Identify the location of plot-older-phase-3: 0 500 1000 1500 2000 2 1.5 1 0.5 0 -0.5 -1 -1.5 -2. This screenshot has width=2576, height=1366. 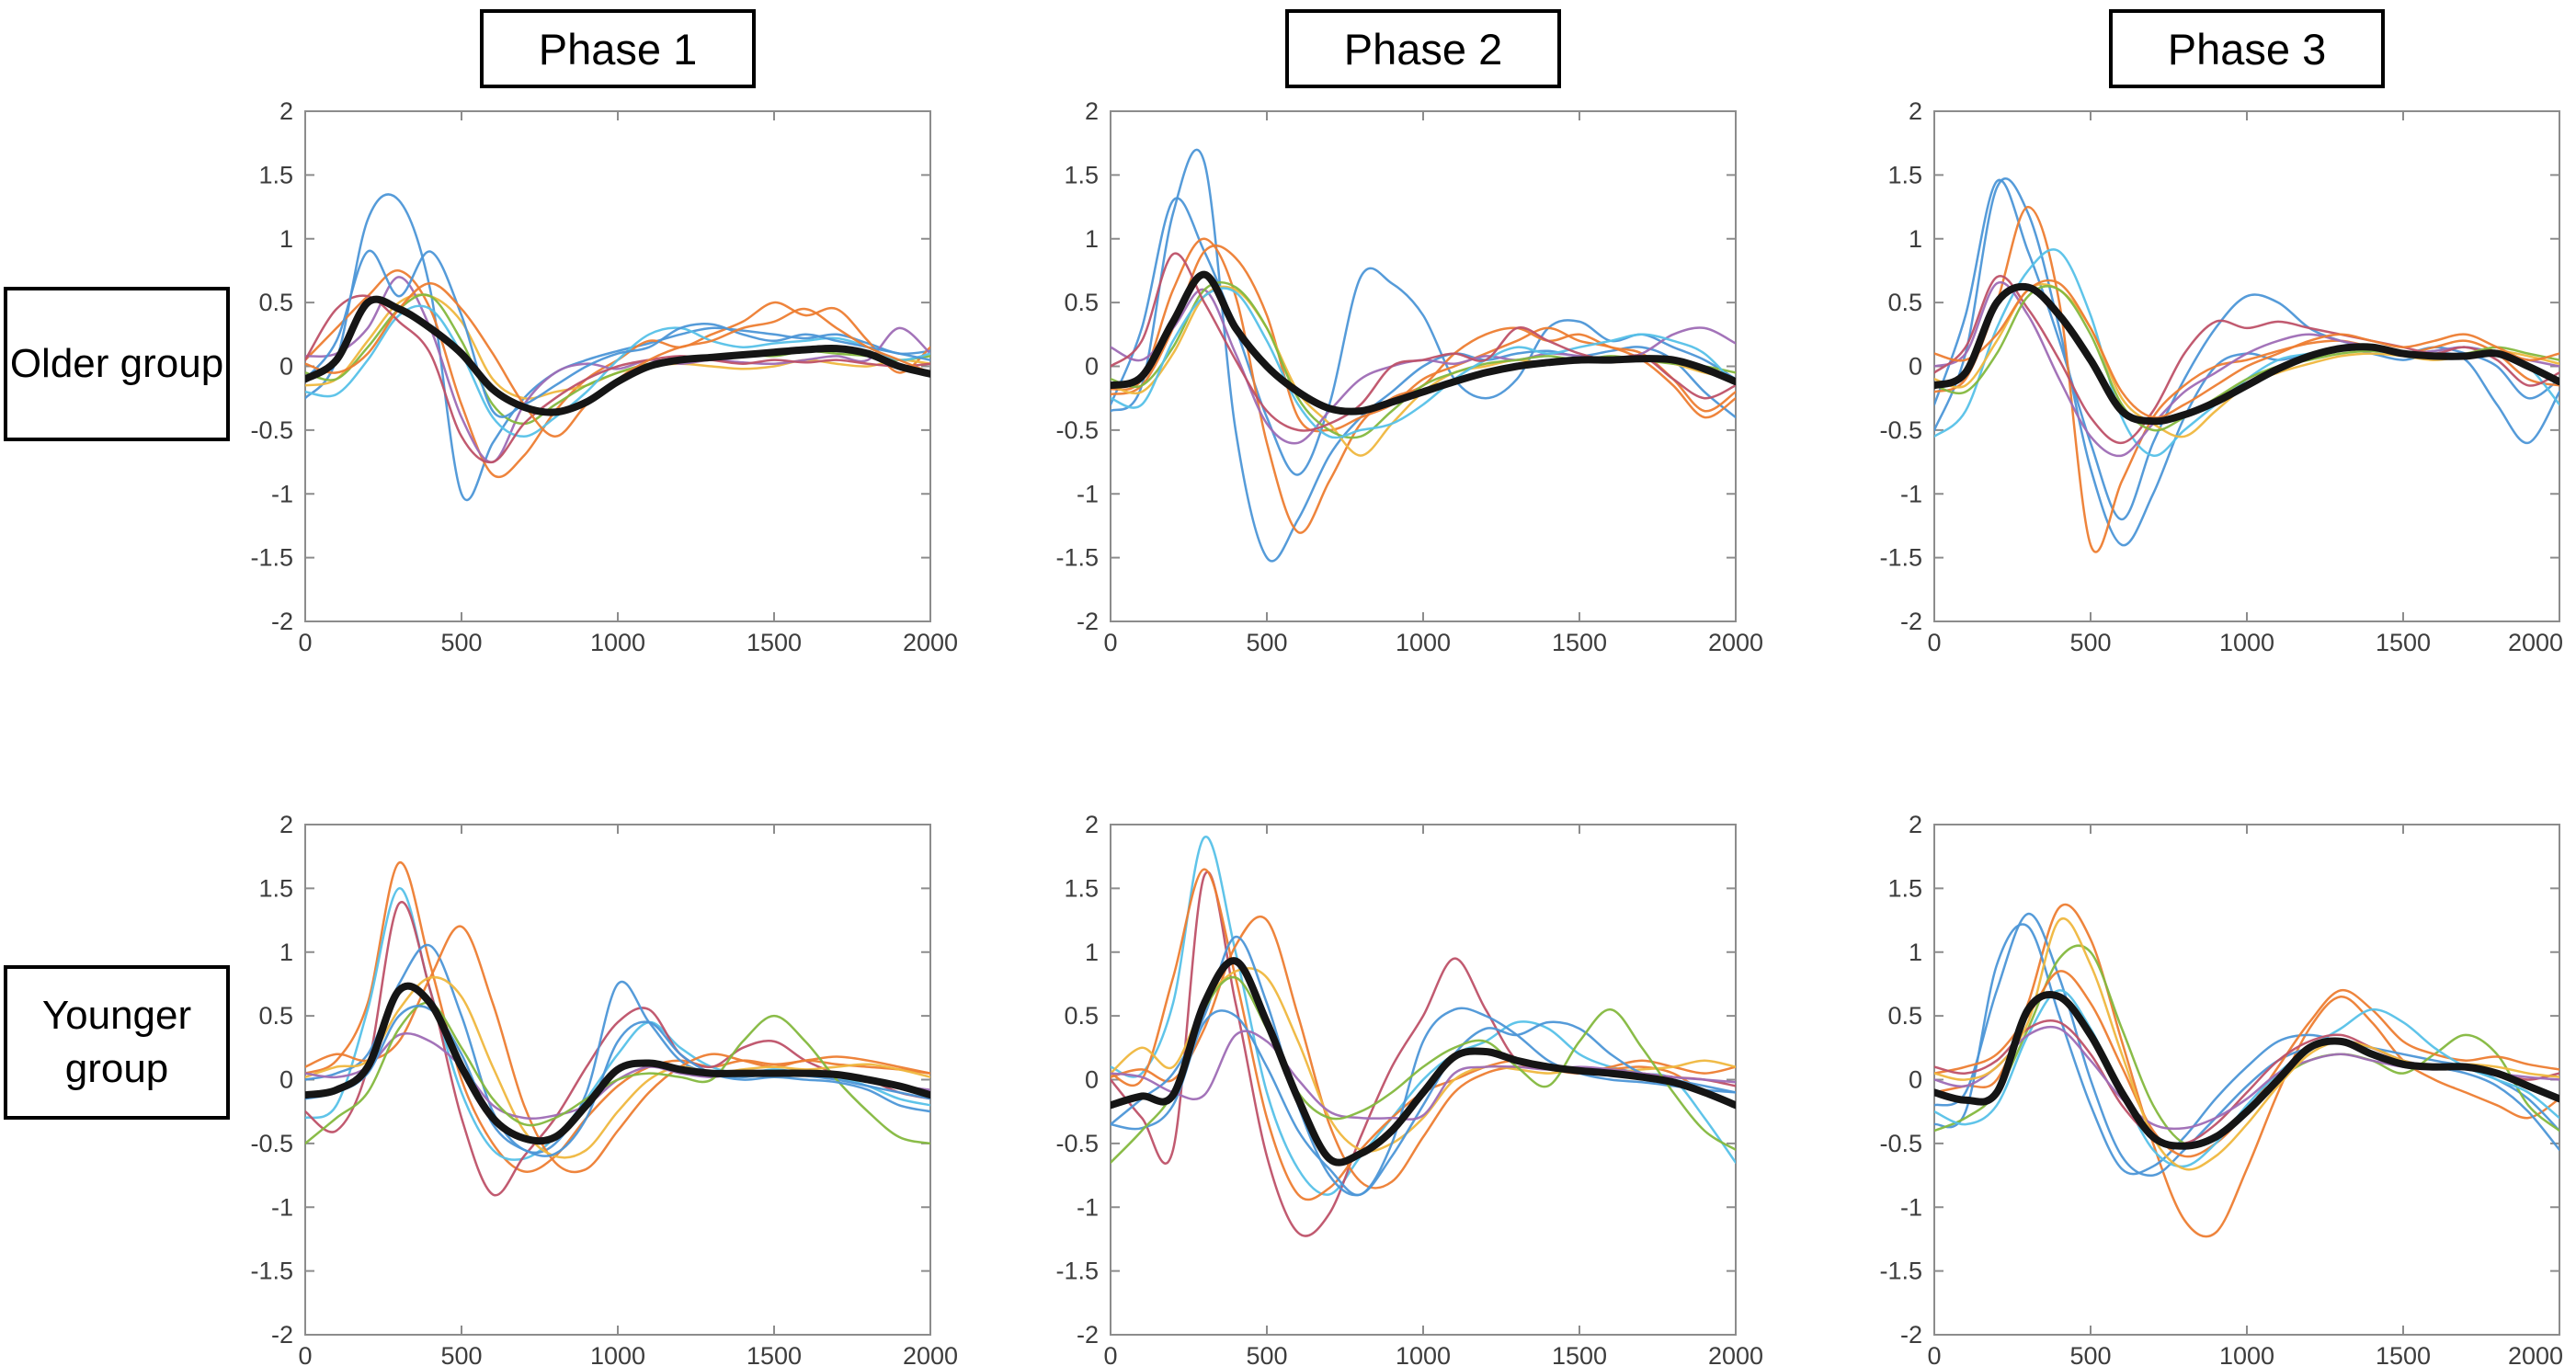
(2221, 376).